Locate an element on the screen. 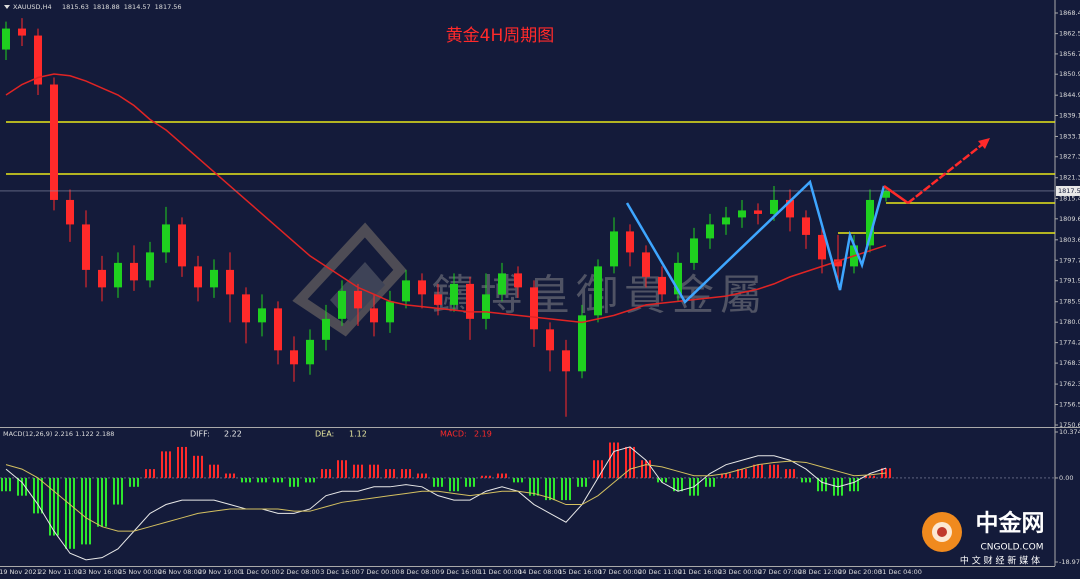 This screenshot has width=1080, height=579. header-value: 1815.63 is located at coordinates (75, 7).